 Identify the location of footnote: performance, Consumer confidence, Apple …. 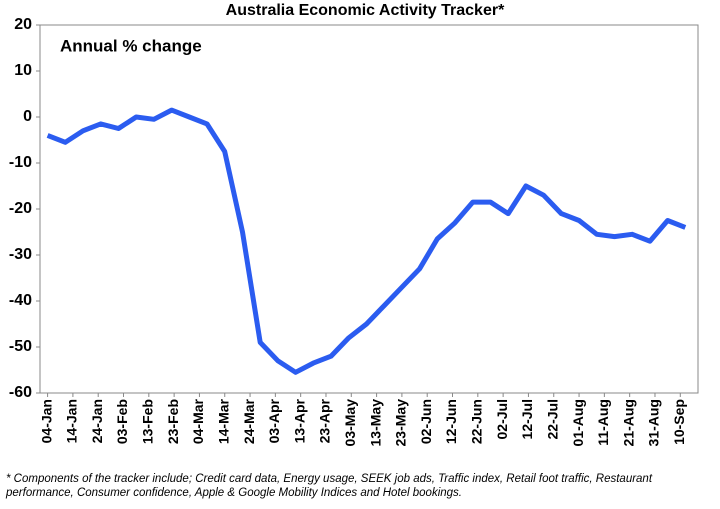
(233, 493).